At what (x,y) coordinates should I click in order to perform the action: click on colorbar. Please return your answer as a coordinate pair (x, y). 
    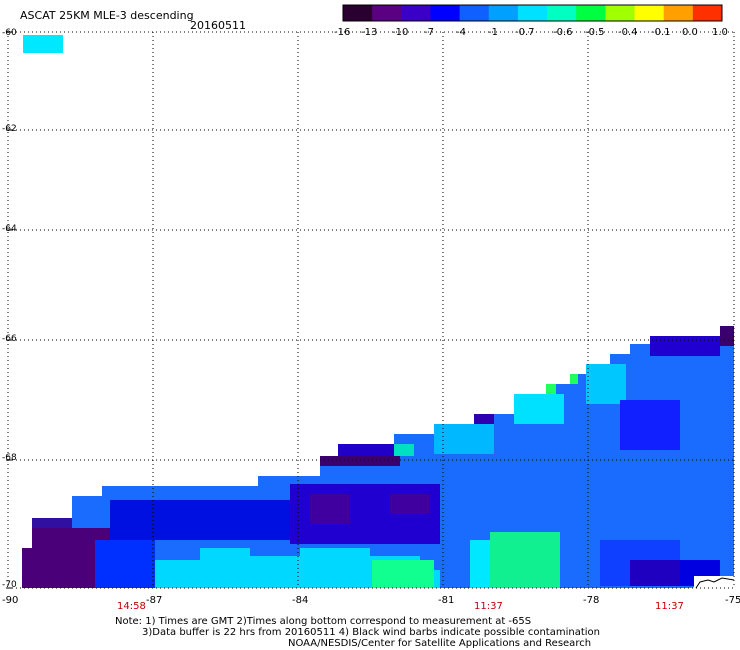
    Looking at the image, I should click on (532, 13).